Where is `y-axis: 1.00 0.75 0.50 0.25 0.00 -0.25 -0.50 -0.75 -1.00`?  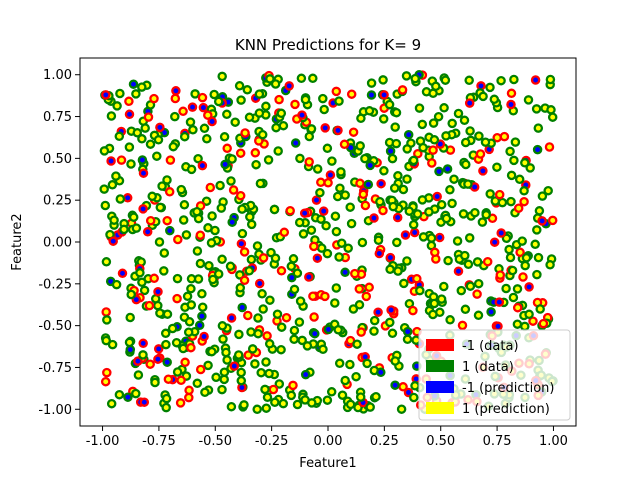
y-axis: 1.00 0.75 0.50 0.25 0.00 -0.25 -0.50 -0.75 -1.00 is located at coordinates (59, 243).